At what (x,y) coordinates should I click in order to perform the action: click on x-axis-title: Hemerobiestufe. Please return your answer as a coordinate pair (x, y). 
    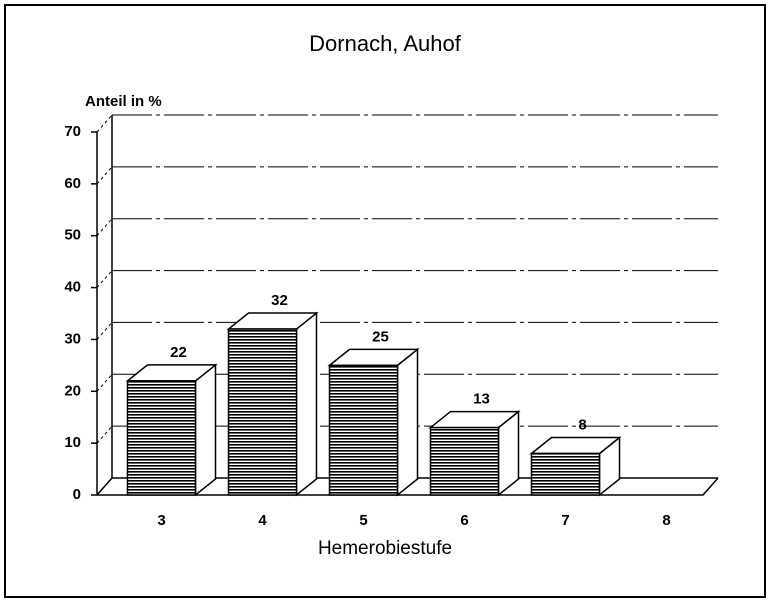
    Looking at the image, I should click on (385, 548).